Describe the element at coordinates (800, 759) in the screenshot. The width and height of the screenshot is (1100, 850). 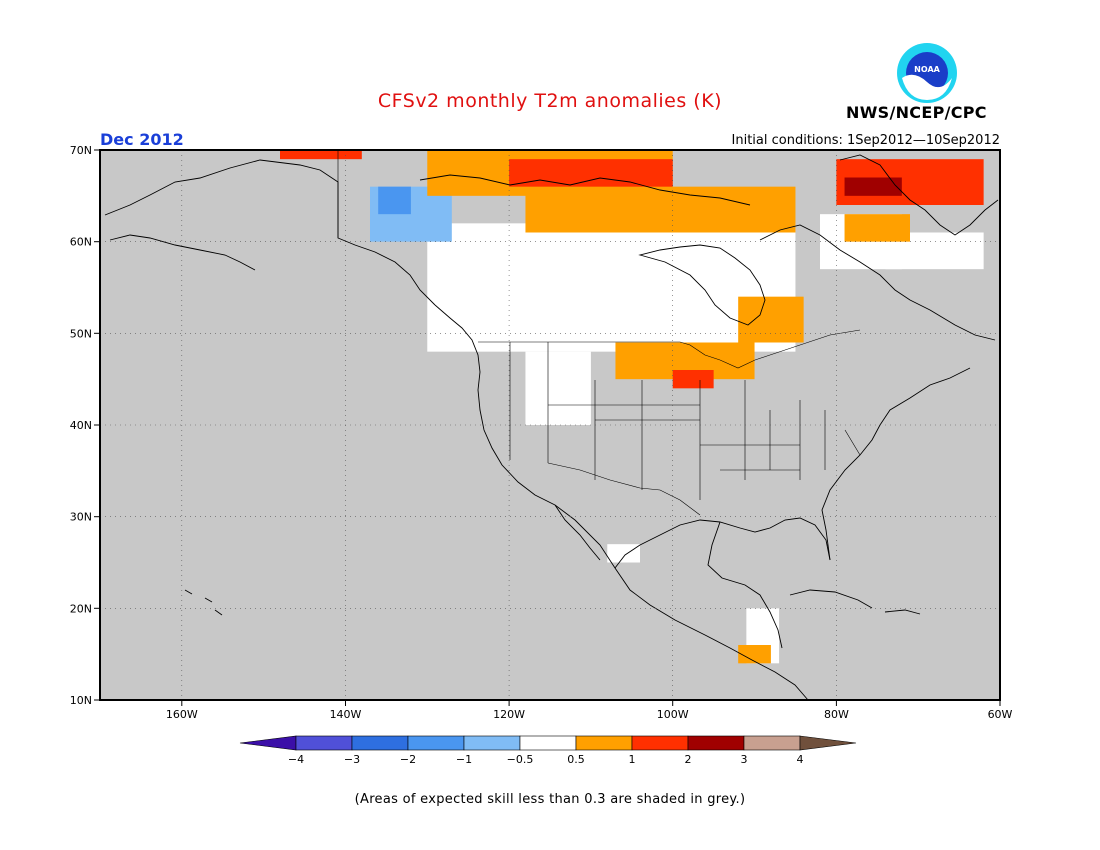
I see `cb-label-9: 4` at that location.